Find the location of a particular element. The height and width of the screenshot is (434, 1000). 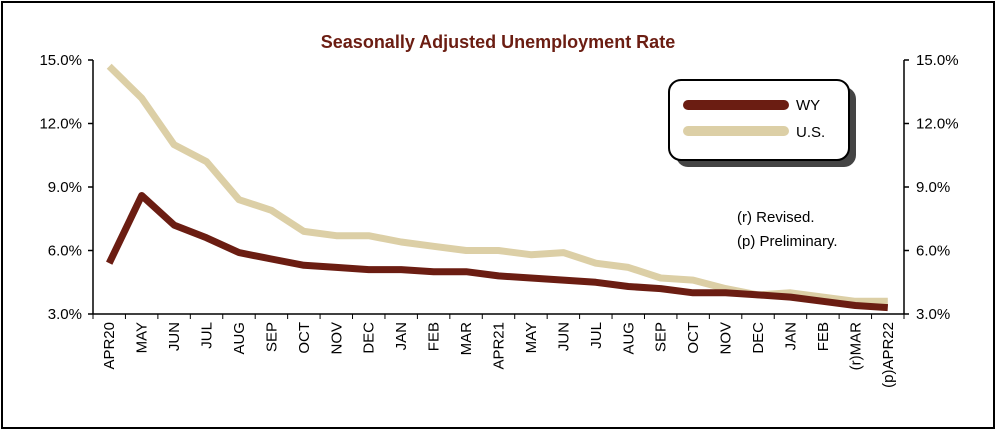

x-tick-label: APR21 is located at coordinates (499, 346).